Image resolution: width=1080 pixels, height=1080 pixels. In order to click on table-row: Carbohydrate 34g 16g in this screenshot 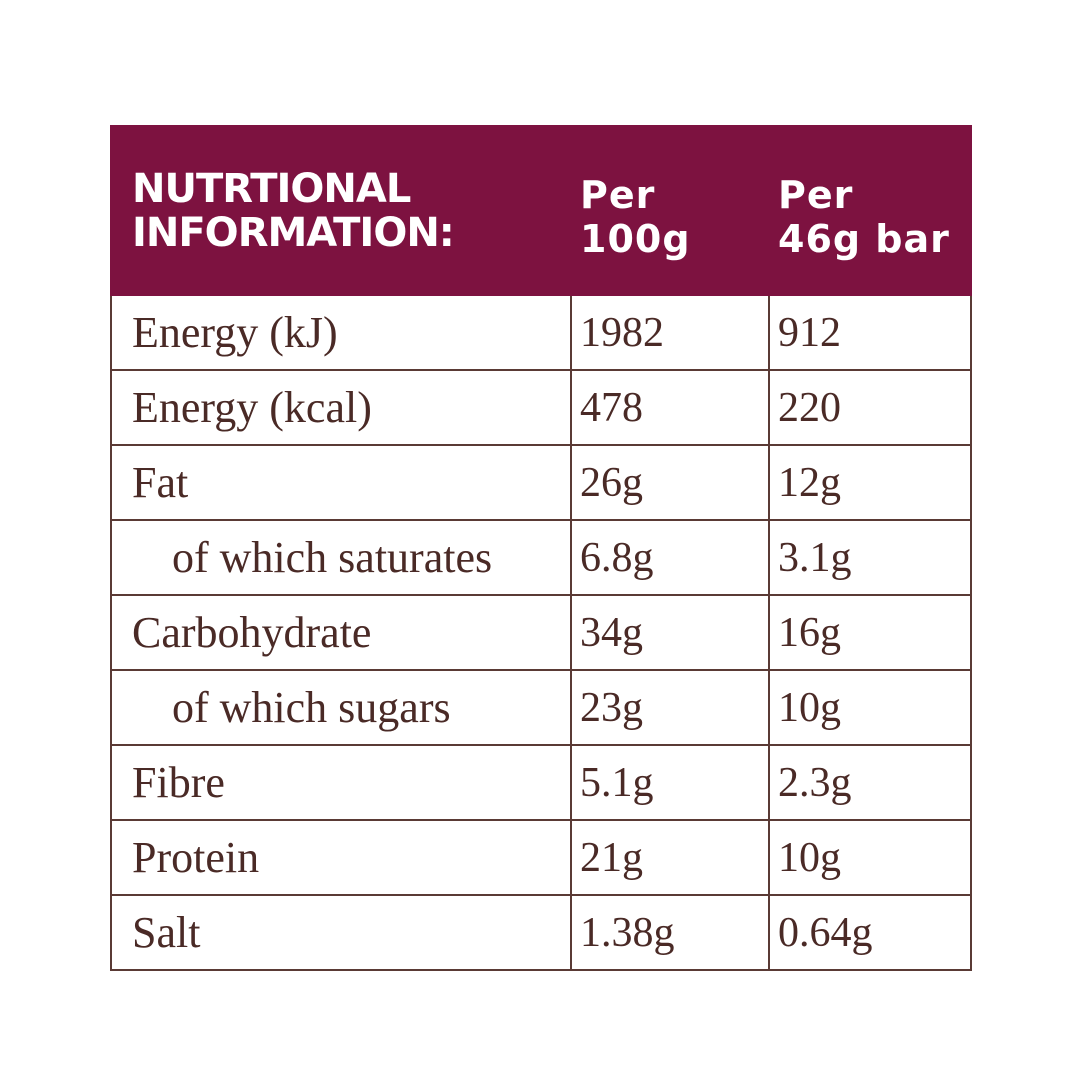, I will do `click(541, 632)`.